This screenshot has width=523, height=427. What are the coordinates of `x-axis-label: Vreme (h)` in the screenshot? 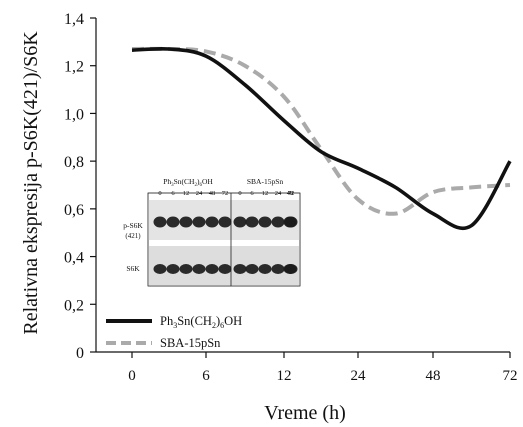 It's located at (305, 413).